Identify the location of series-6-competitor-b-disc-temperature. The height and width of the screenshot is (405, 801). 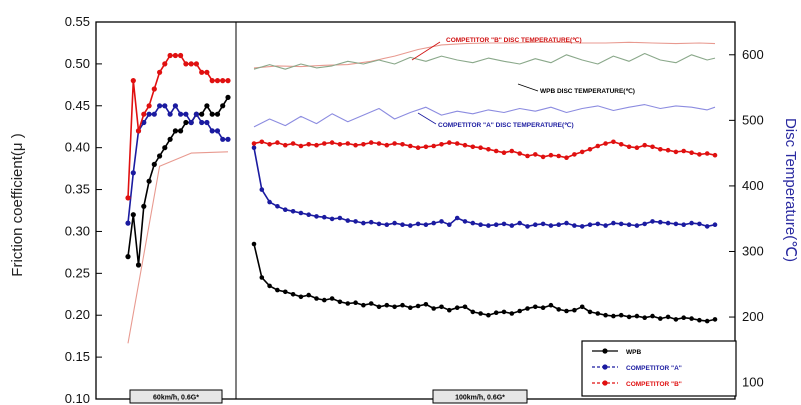
(484, 55).